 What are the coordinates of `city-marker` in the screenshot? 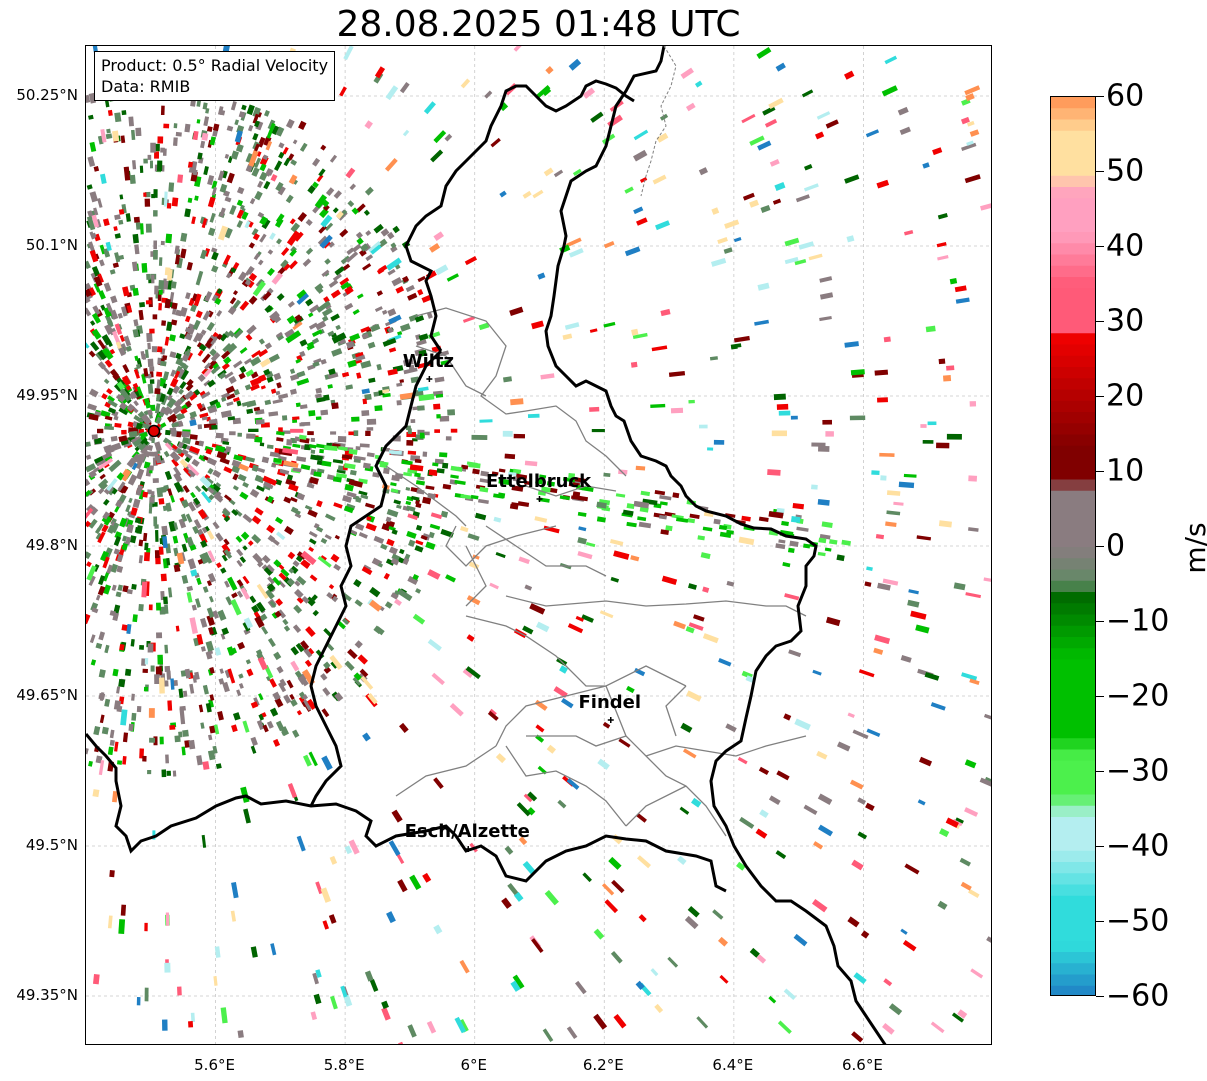 It's located at (468, 849).